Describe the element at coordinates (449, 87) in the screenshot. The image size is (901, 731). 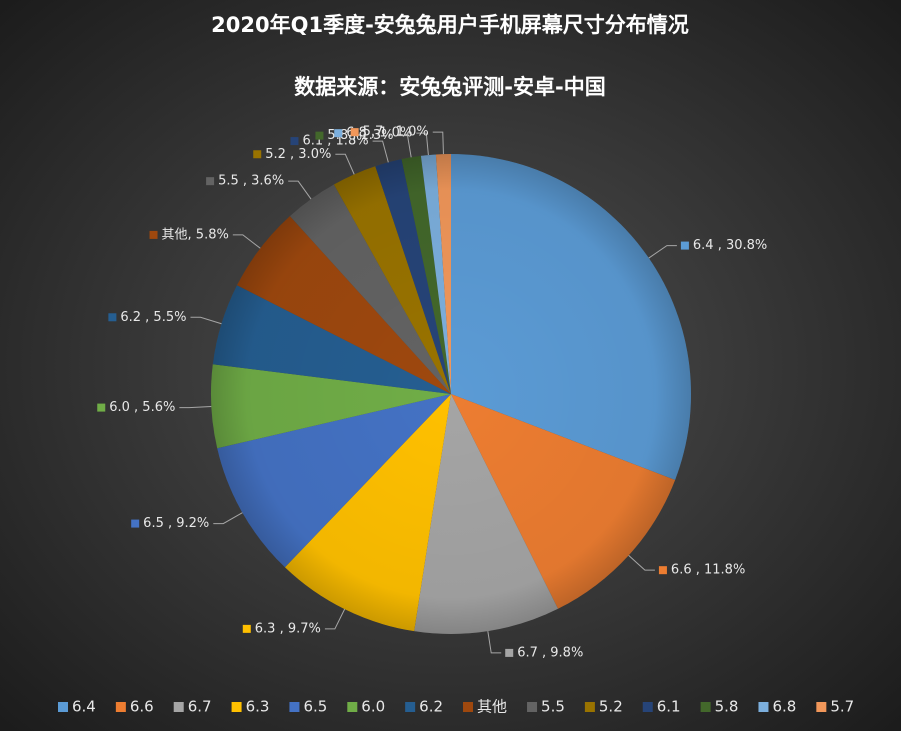
I see `chart-subtitle: 数据来源：安兔兔评测-安卓-中国` at that location.